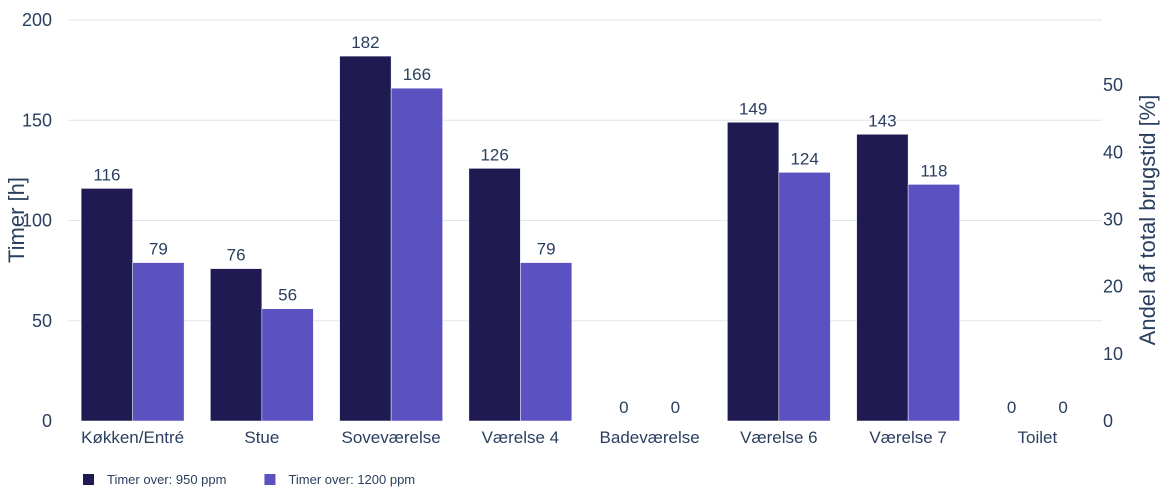 This screenshot has width=1160, height=500. Describe the element at coordinates (351, 479) in the screenshot. I see `legend-label: Timer over: 1200 ppm` at that location.